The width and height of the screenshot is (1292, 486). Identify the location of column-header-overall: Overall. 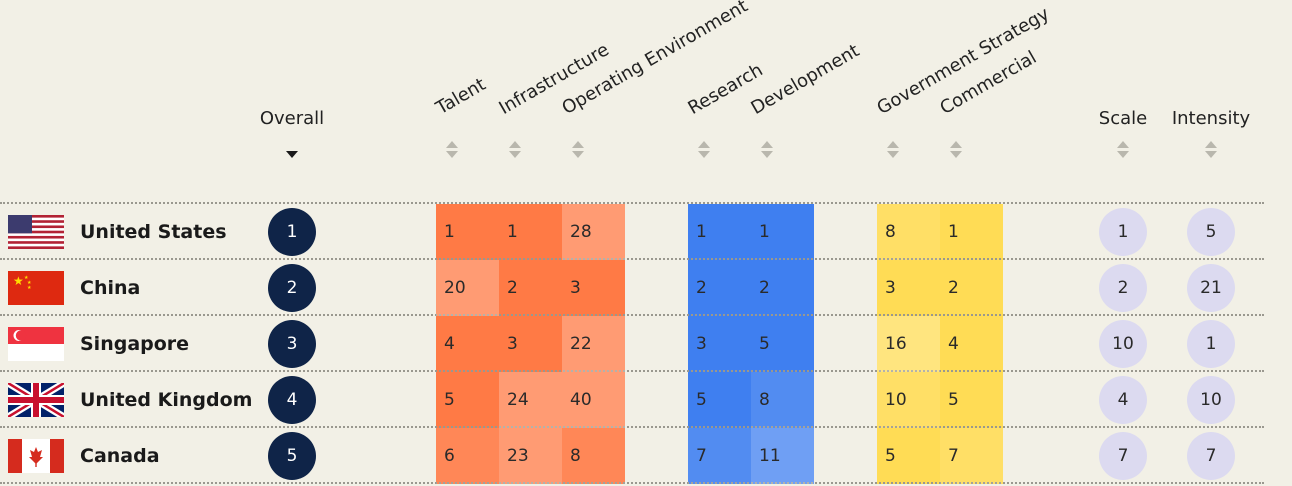
(292, 118).